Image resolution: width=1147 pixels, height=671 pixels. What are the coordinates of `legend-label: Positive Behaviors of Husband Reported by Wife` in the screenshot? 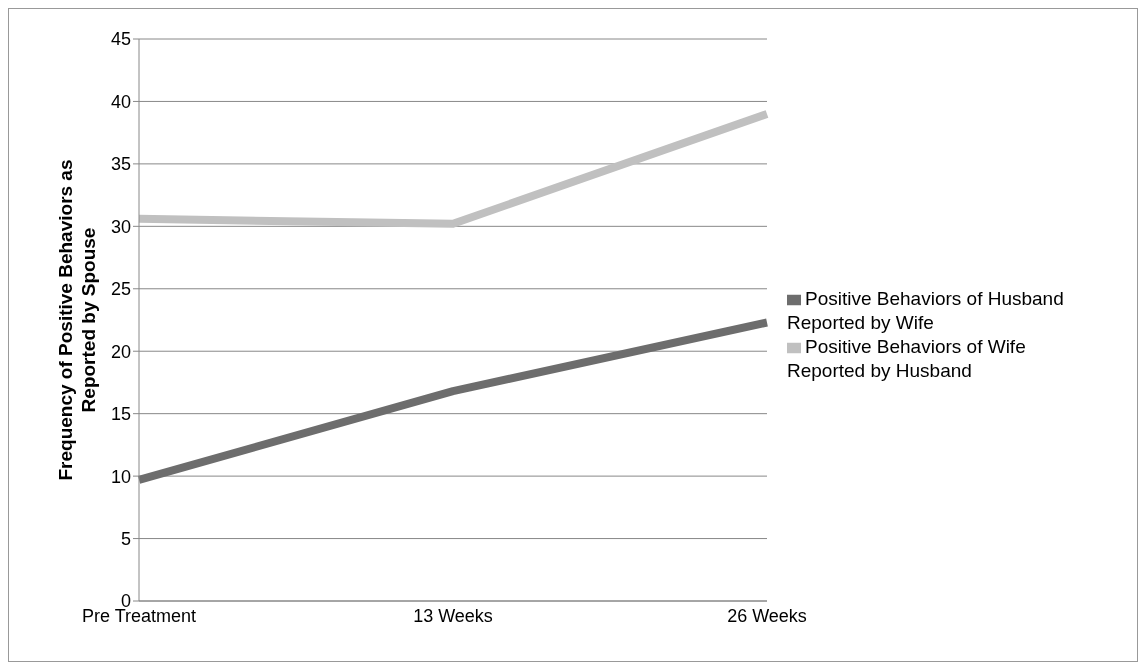 It's located at (925, 310).